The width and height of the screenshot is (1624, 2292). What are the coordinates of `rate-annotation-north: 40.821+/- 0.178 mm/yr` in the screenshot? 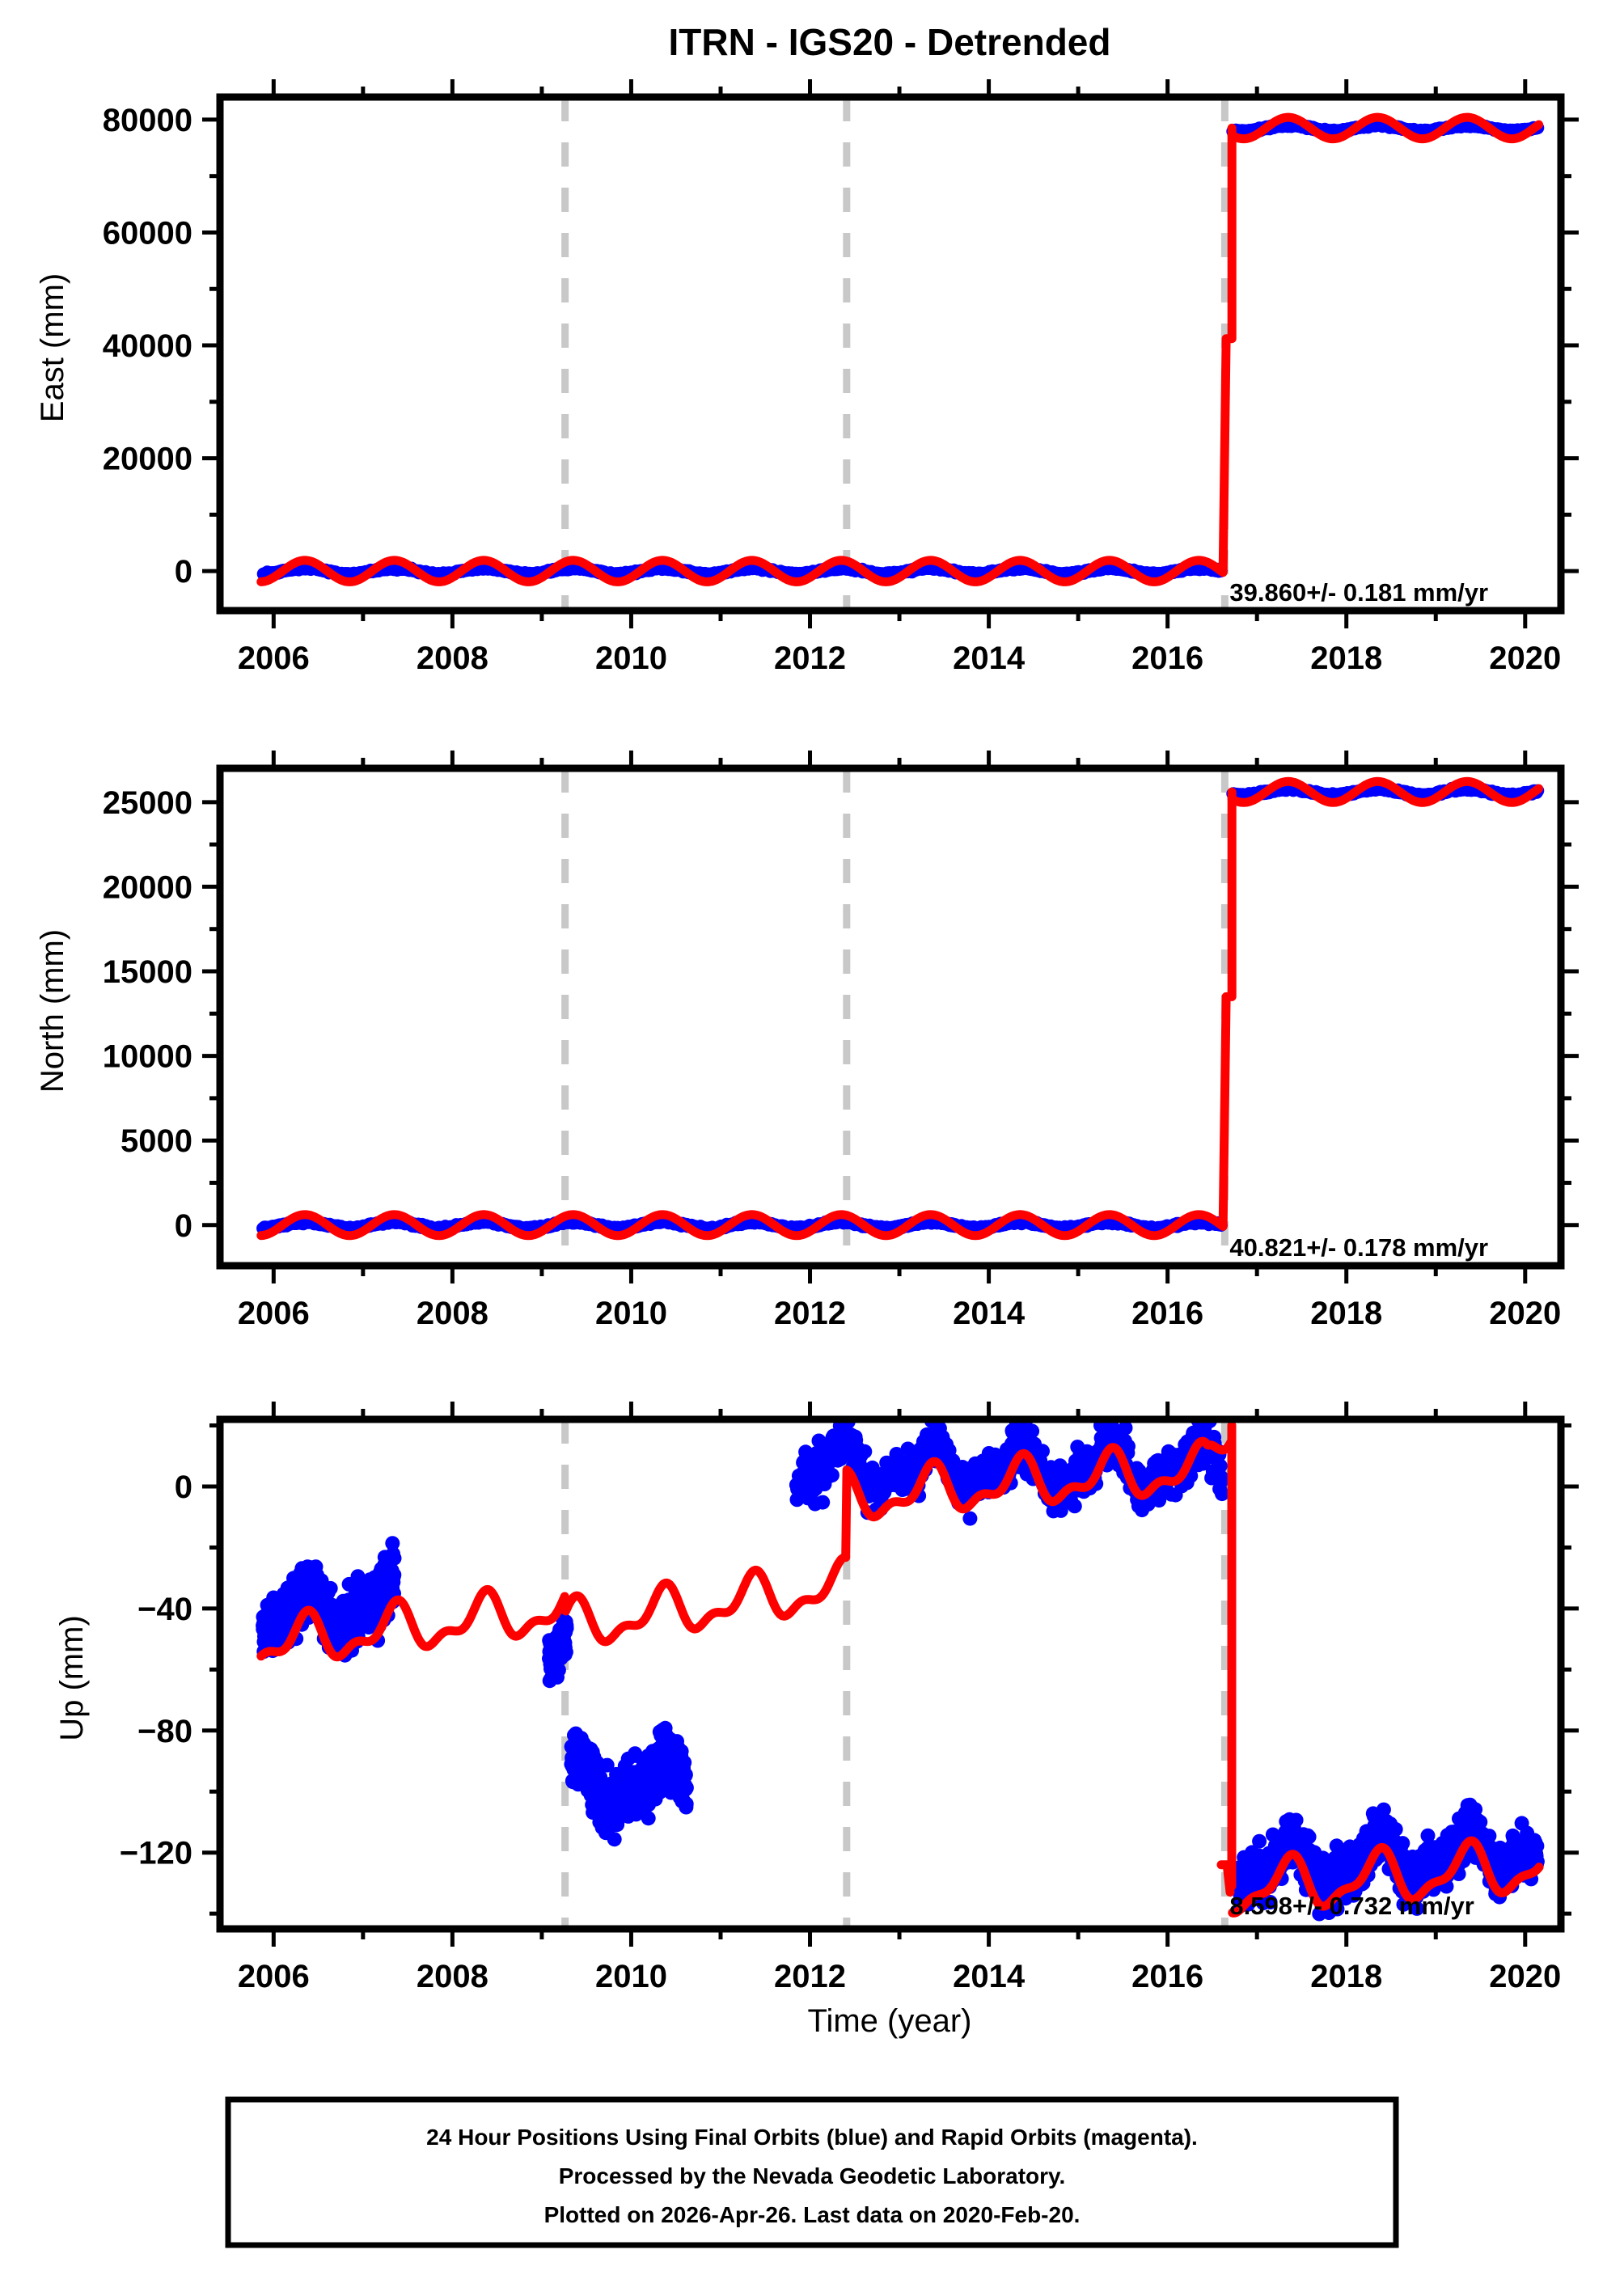 It's located at (1358, 1248).